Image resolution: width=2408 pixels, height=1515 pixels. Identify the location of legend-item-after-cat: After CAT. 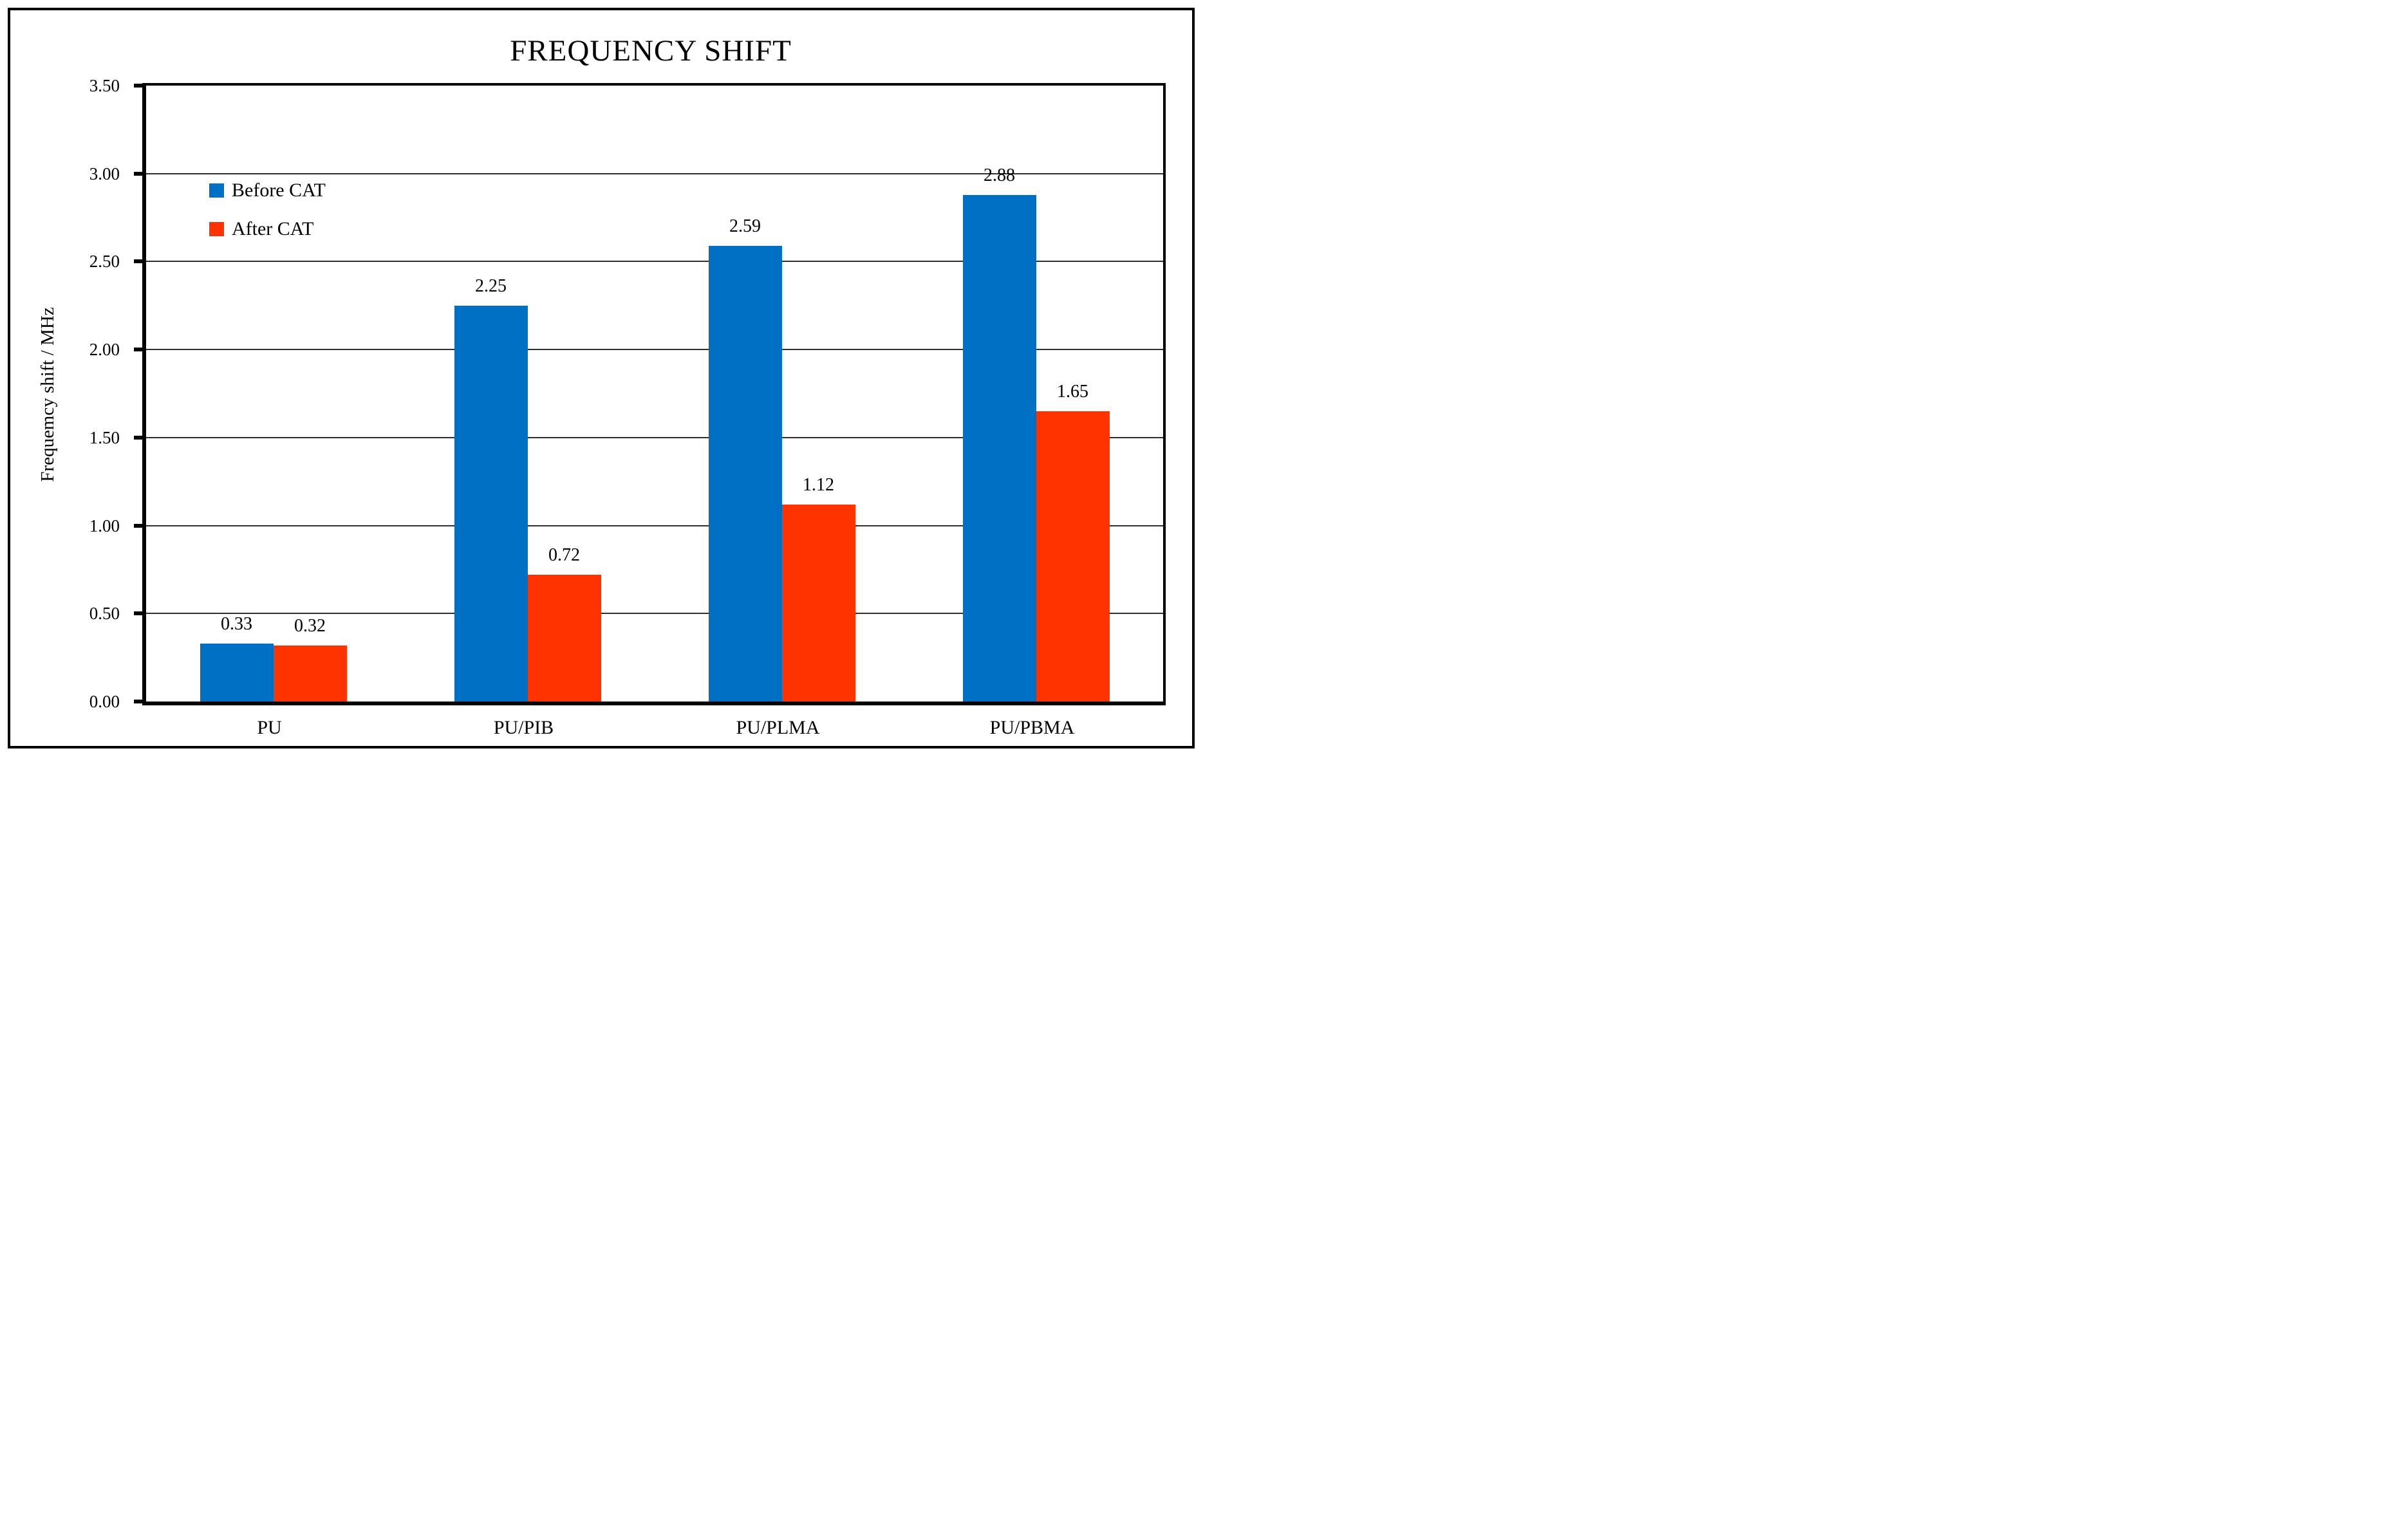
(267, 229).